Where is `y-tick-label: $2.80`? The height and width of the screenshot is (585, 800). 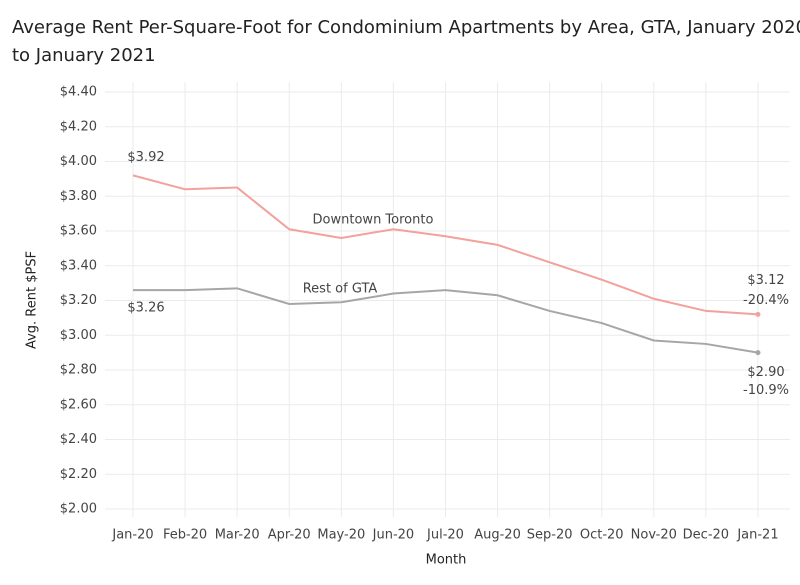 y-tick-label: $2.80 is located at coordinates (78, 370).